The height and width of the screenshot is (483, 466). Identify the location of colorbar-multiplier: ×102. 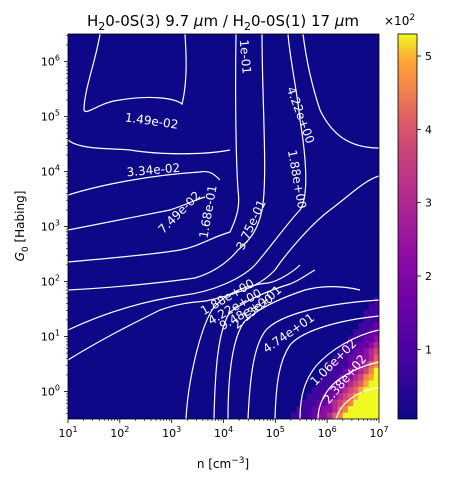
(399, 20).